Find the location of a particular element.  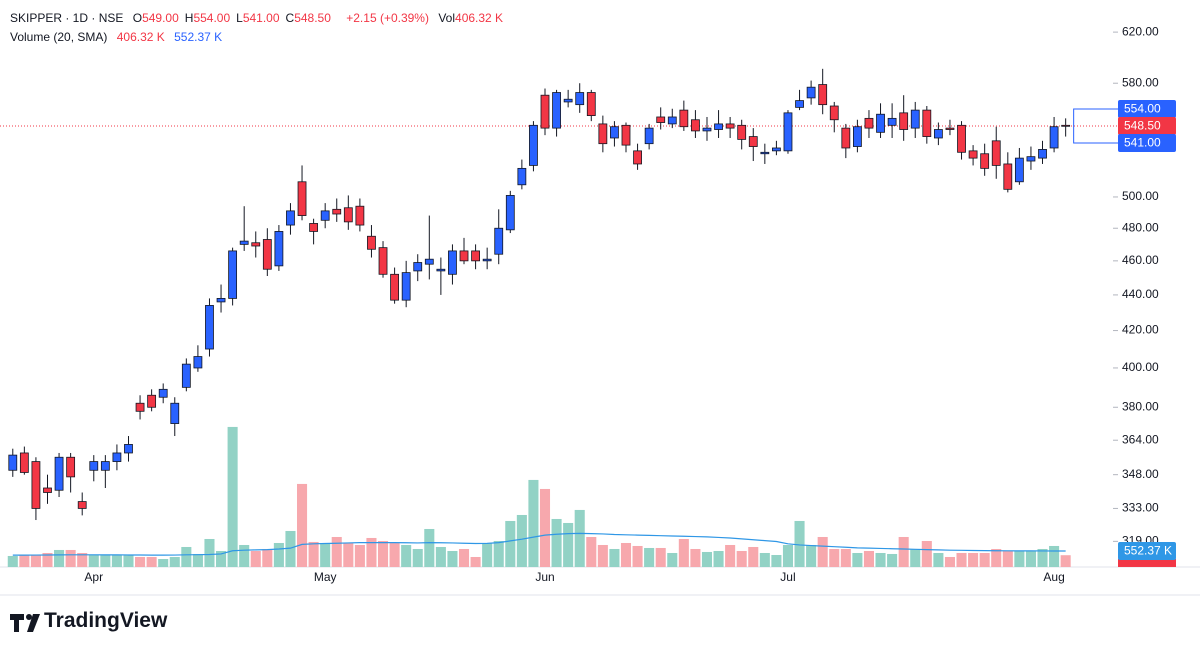

y-tick-label: 400.00 is located at coordinates (1140, 367).